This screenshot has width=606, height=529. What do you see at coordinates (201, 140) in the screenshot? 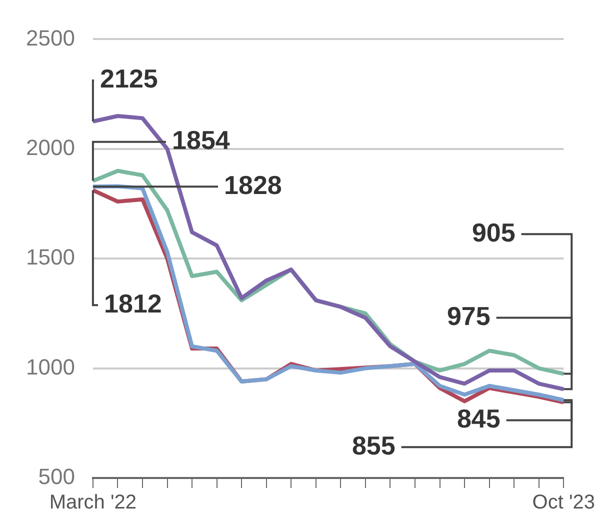
I see `annotation: 1854` at bounding box center [201, 140].